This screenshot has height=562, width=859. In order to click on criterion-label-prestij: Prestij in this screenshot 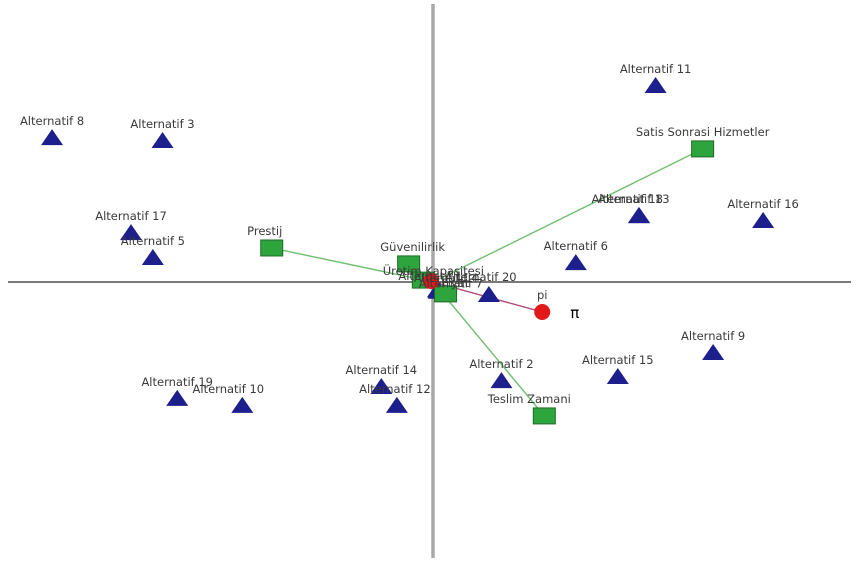, I will do `click(264, 231)`.